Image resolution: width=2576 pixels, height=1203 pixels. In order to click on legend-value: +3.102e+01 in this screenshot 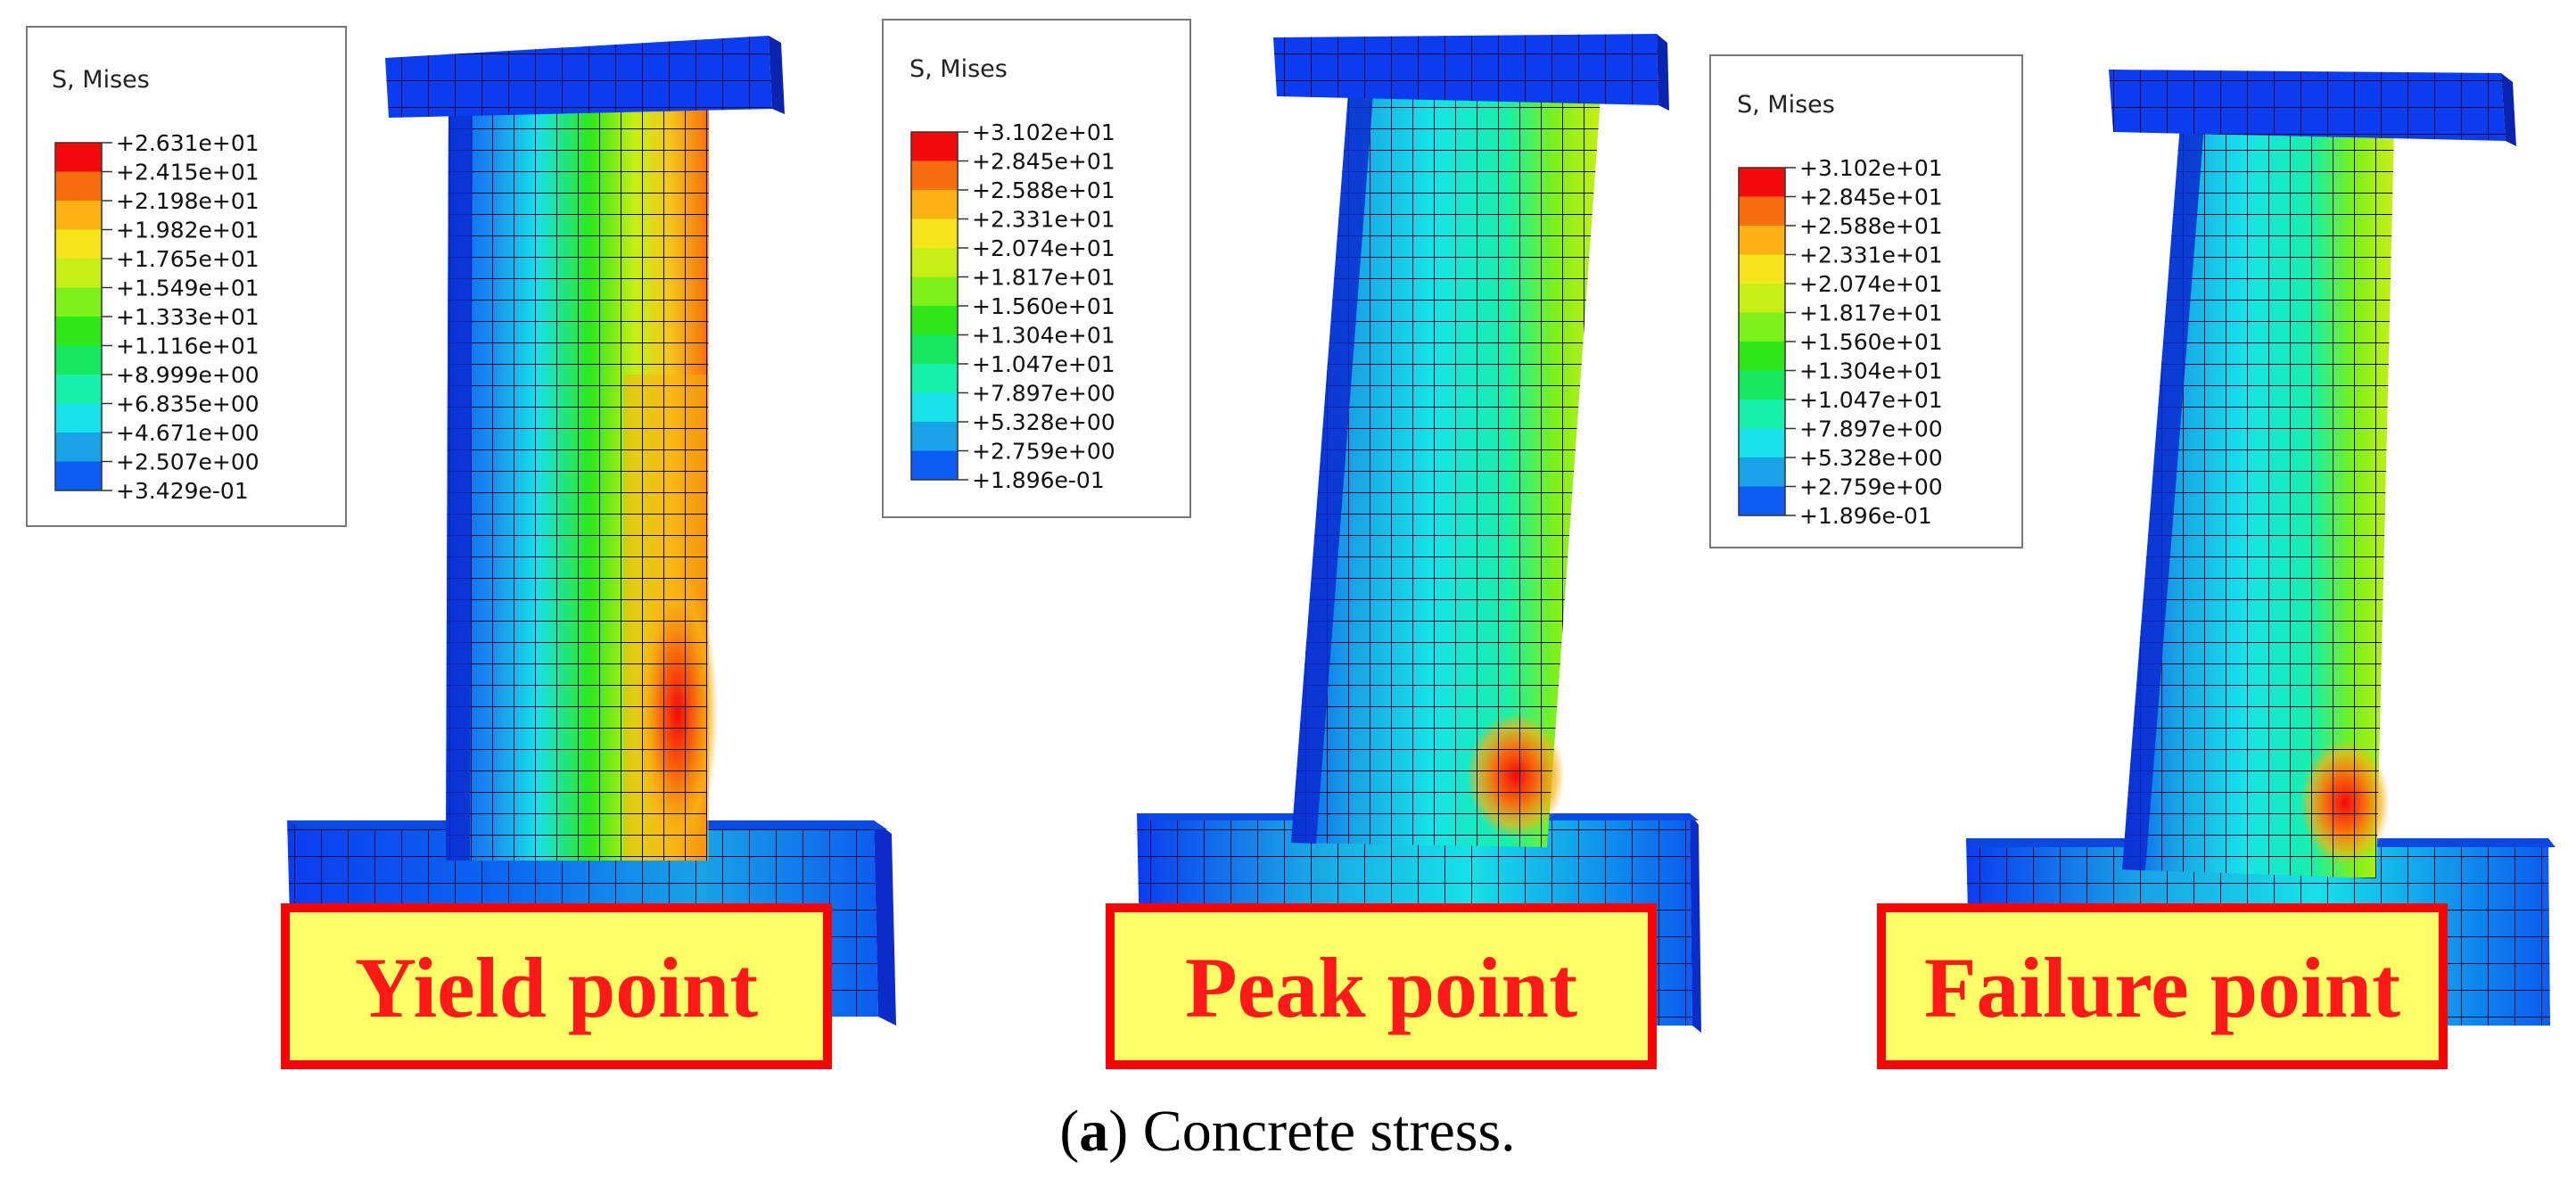, I will do `click(1871, 168)`.